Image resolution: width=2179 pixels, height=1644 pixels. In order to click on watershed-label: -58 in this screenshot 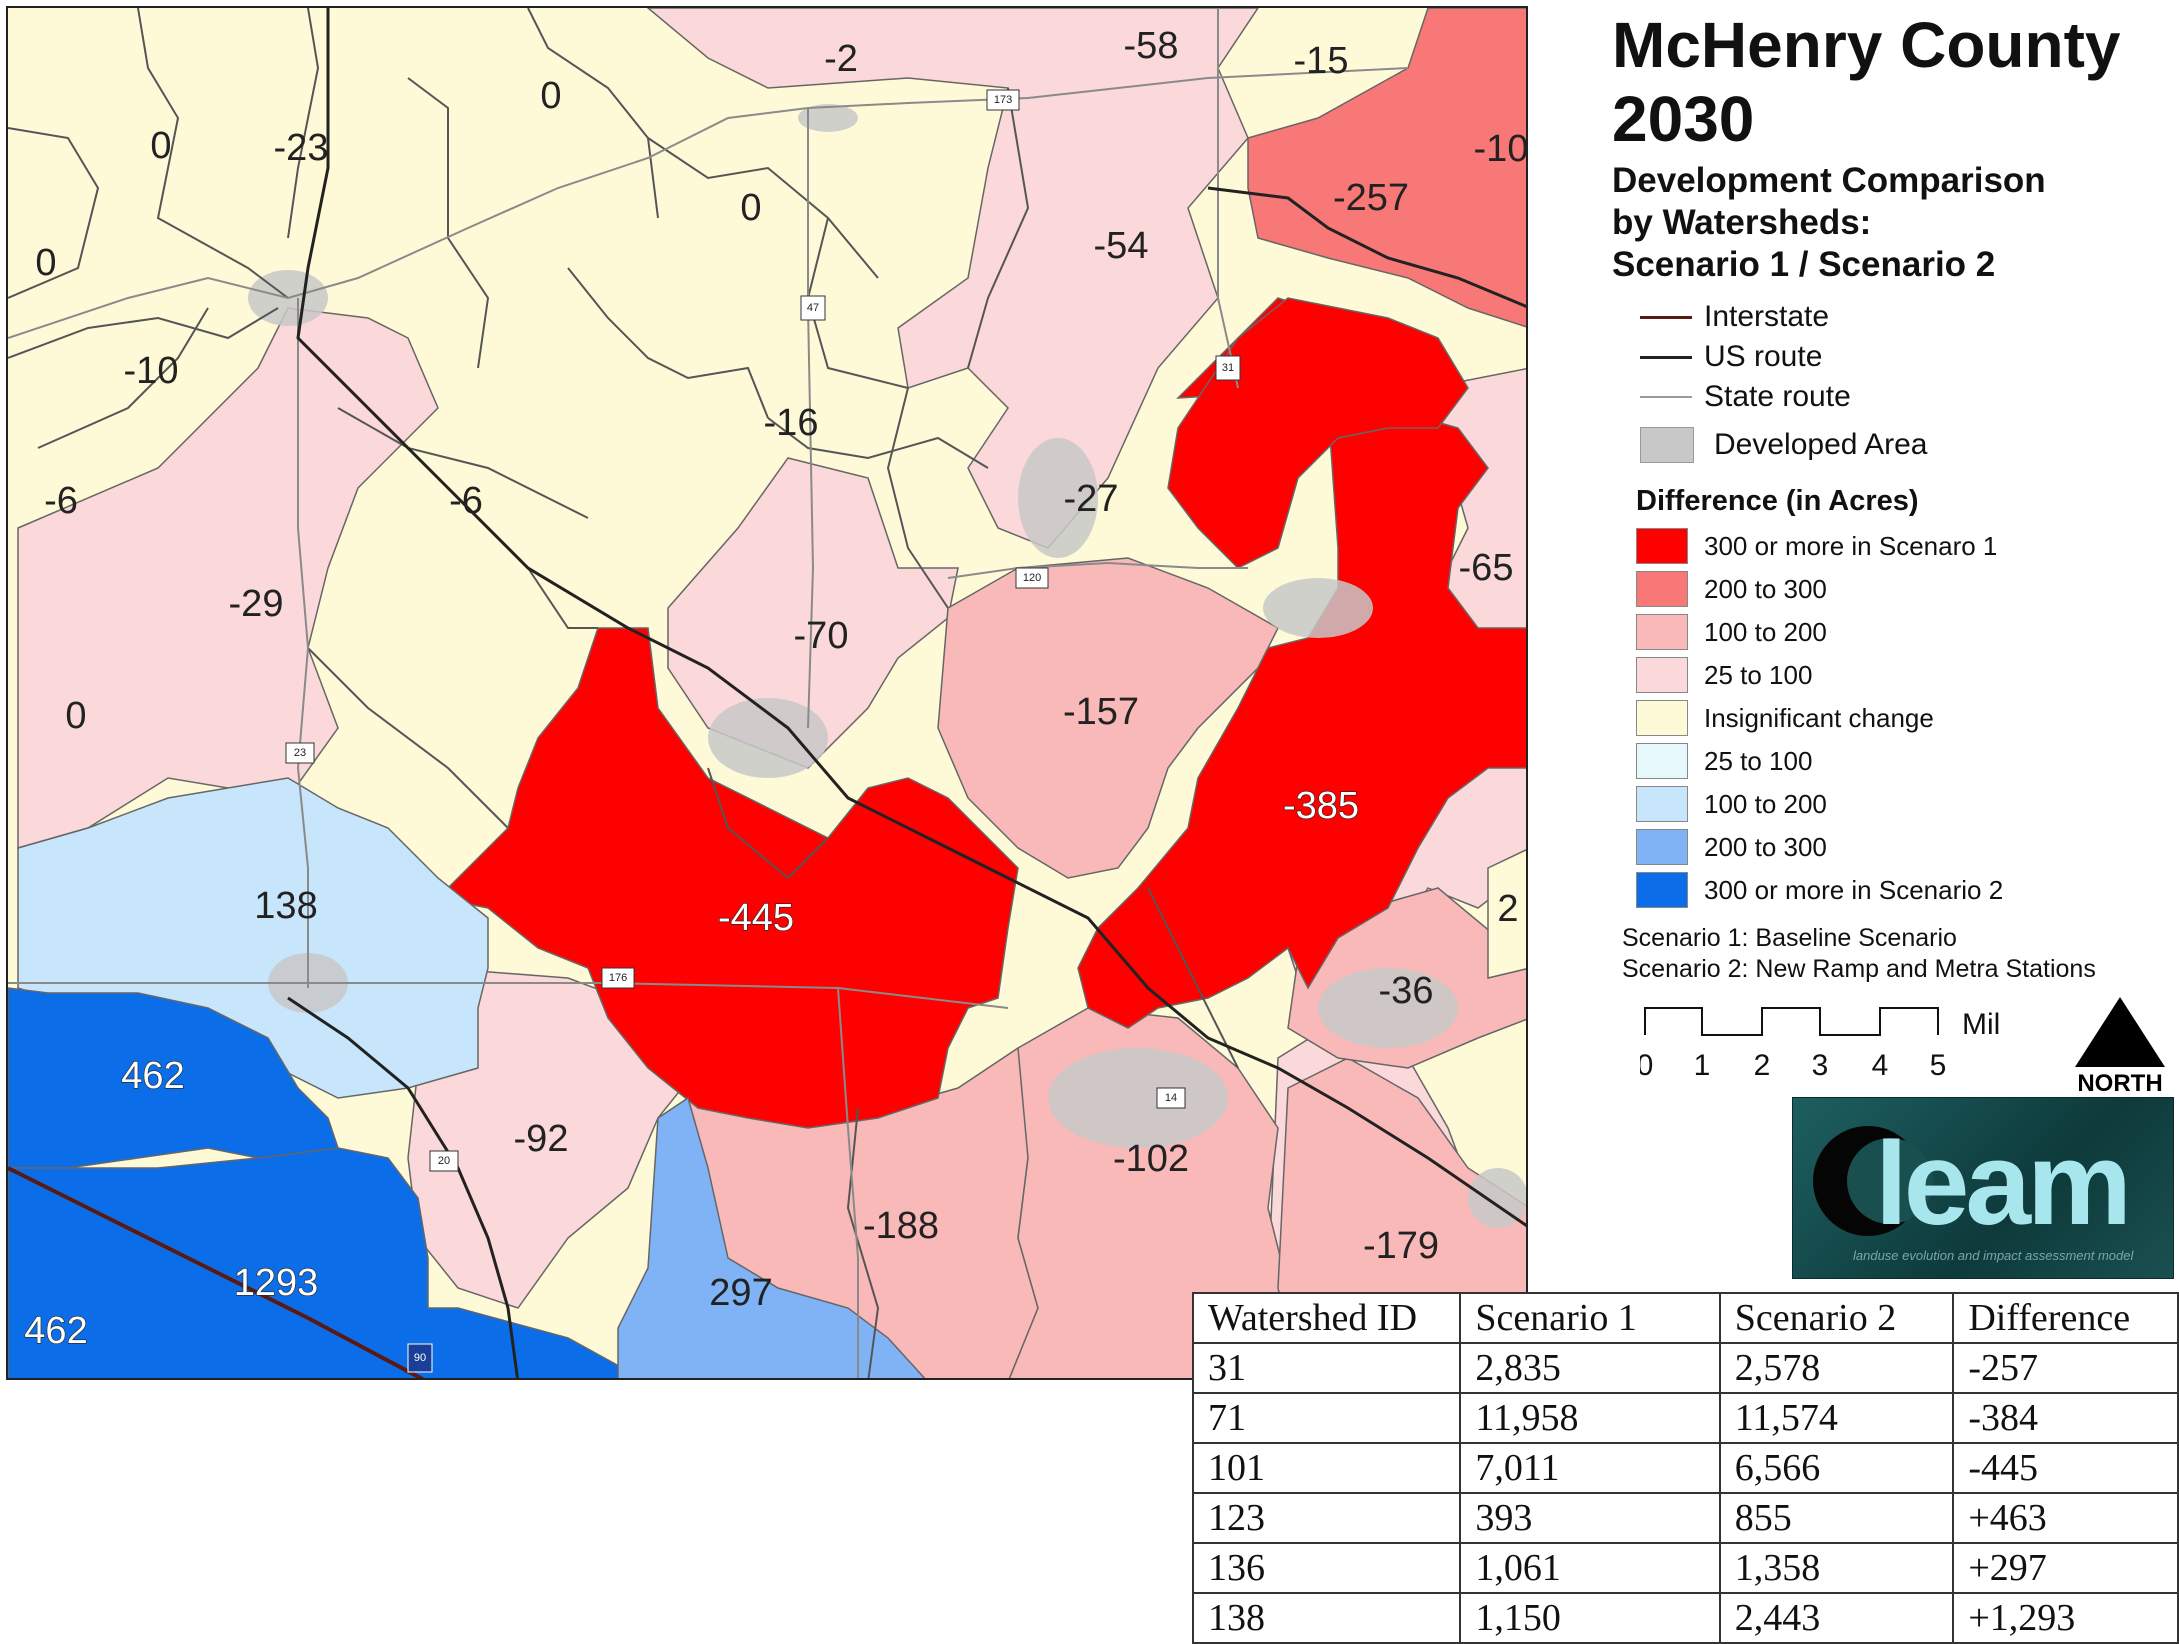, I will do `click(1151, 46)`.